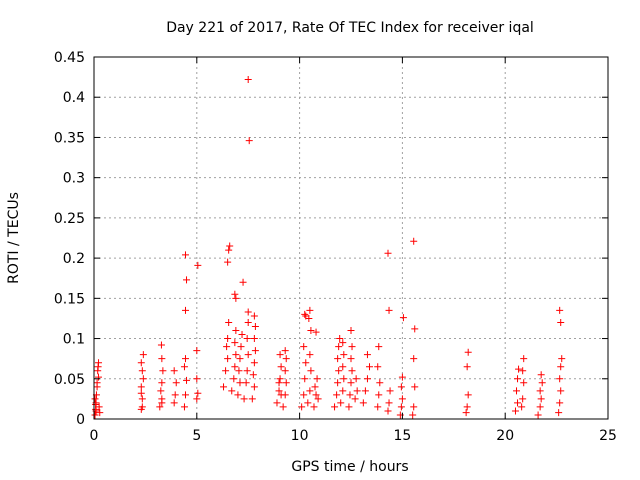 The height and width of the screenshot is (480, 640). I want to click on x-tick-label: 10, so click(300, 436).